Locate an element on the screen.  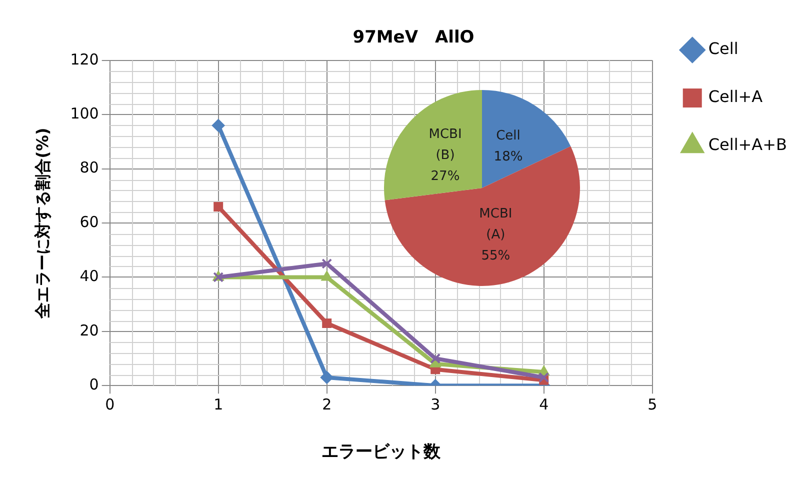
chart-title: 97MeV AllO is located at coordinates (413, 38).